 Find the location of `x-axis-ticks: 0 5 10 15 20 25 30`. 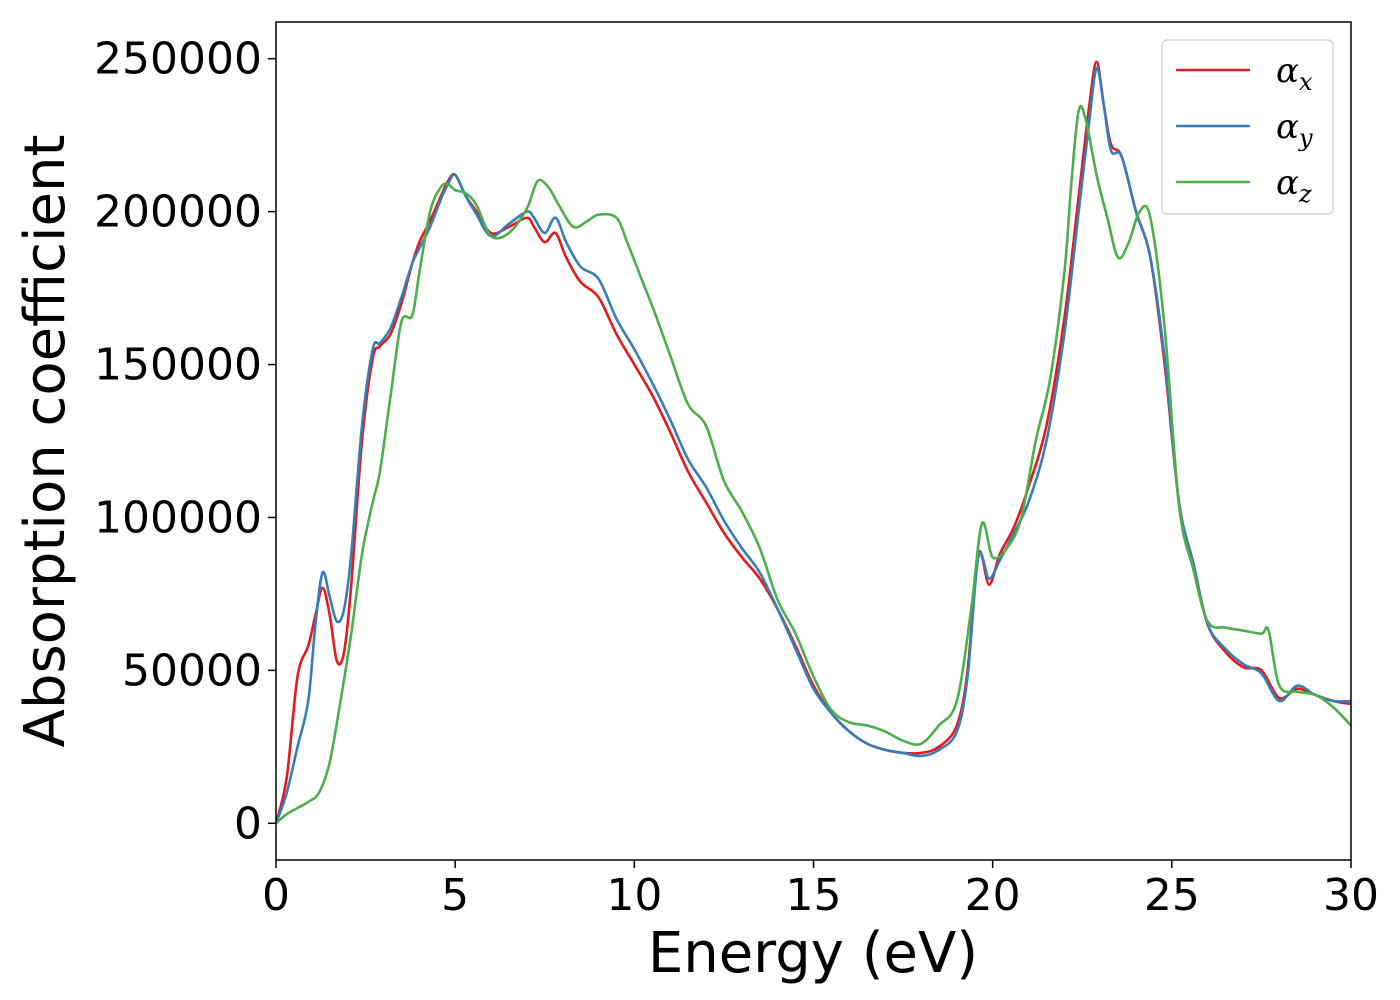

x-axis-ticks: 0 5 10 15 20 25 30 is located at coordinates (820, 890).